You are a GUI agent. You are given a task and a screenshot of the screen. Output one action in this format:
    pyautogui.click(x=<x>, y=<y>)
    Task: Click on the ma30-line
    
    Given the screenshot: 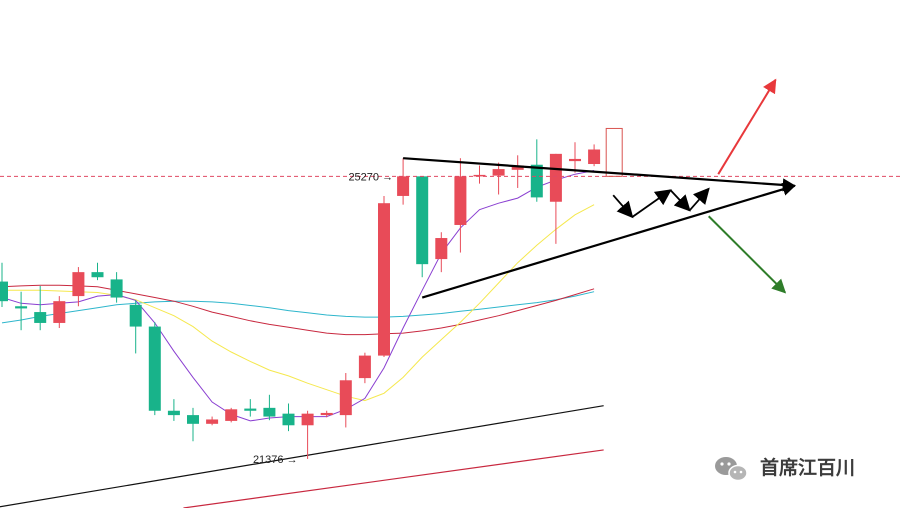 What is the action you would take?
    pyautogui.click(x=298, y=307)
    